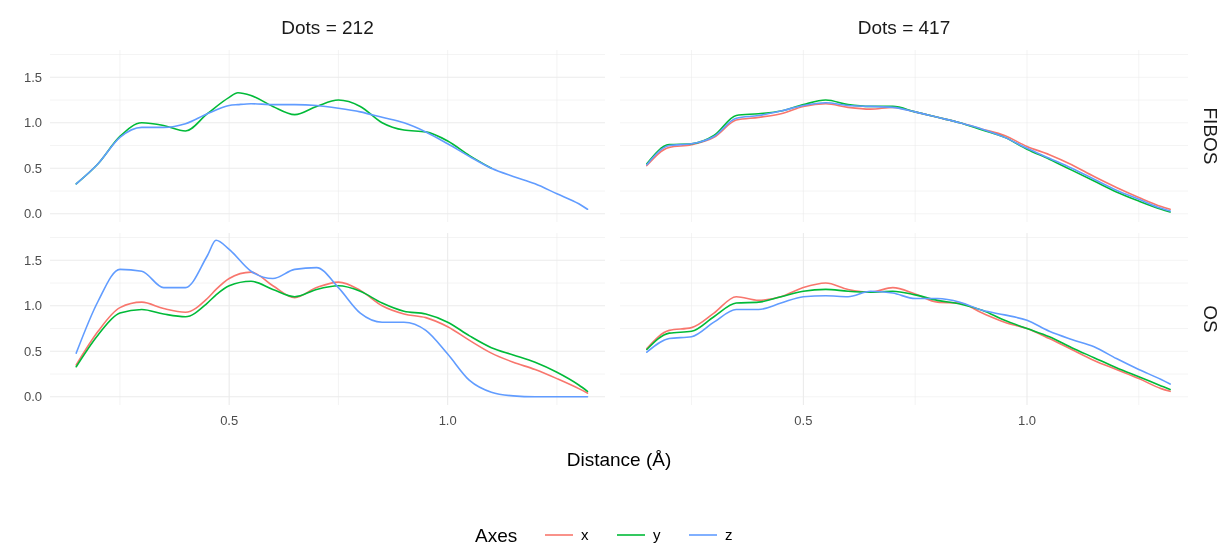 The image size is (1226, 545). Describe the element at coordinates (585, 535) in the screenshot. I see `legend-label: x` at that location.